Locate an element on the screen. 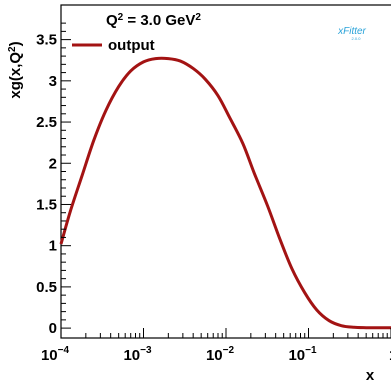  y-tick-label: 0.5 is located at coordinates (46, 287).